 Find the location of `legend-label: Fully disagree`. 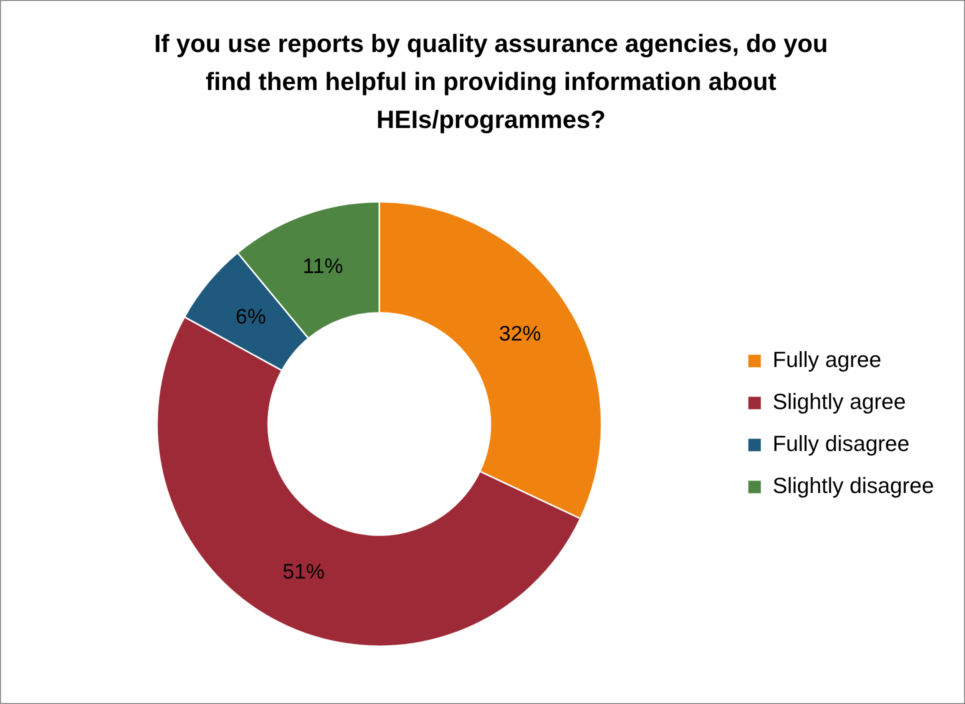

legend-label: Fully disagree is located at coordinates (841, 443).